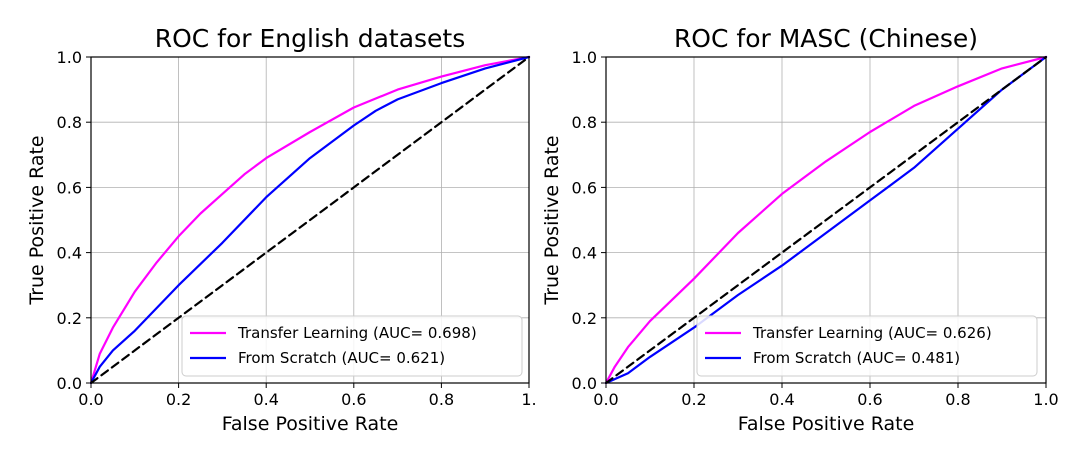 The width and height of the screenshot is (1080, 462). Describe the element at coordinates (1045, 399) in the screenshot. I see `x-tick-label: 1.0` at that location.